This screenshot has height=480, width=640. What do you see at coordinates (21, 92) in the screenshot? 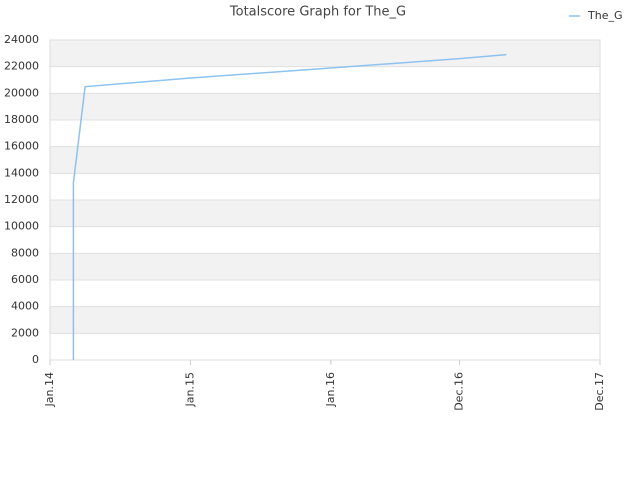
I see `y-tick-label: 20000` at bounding box center [21, 92].